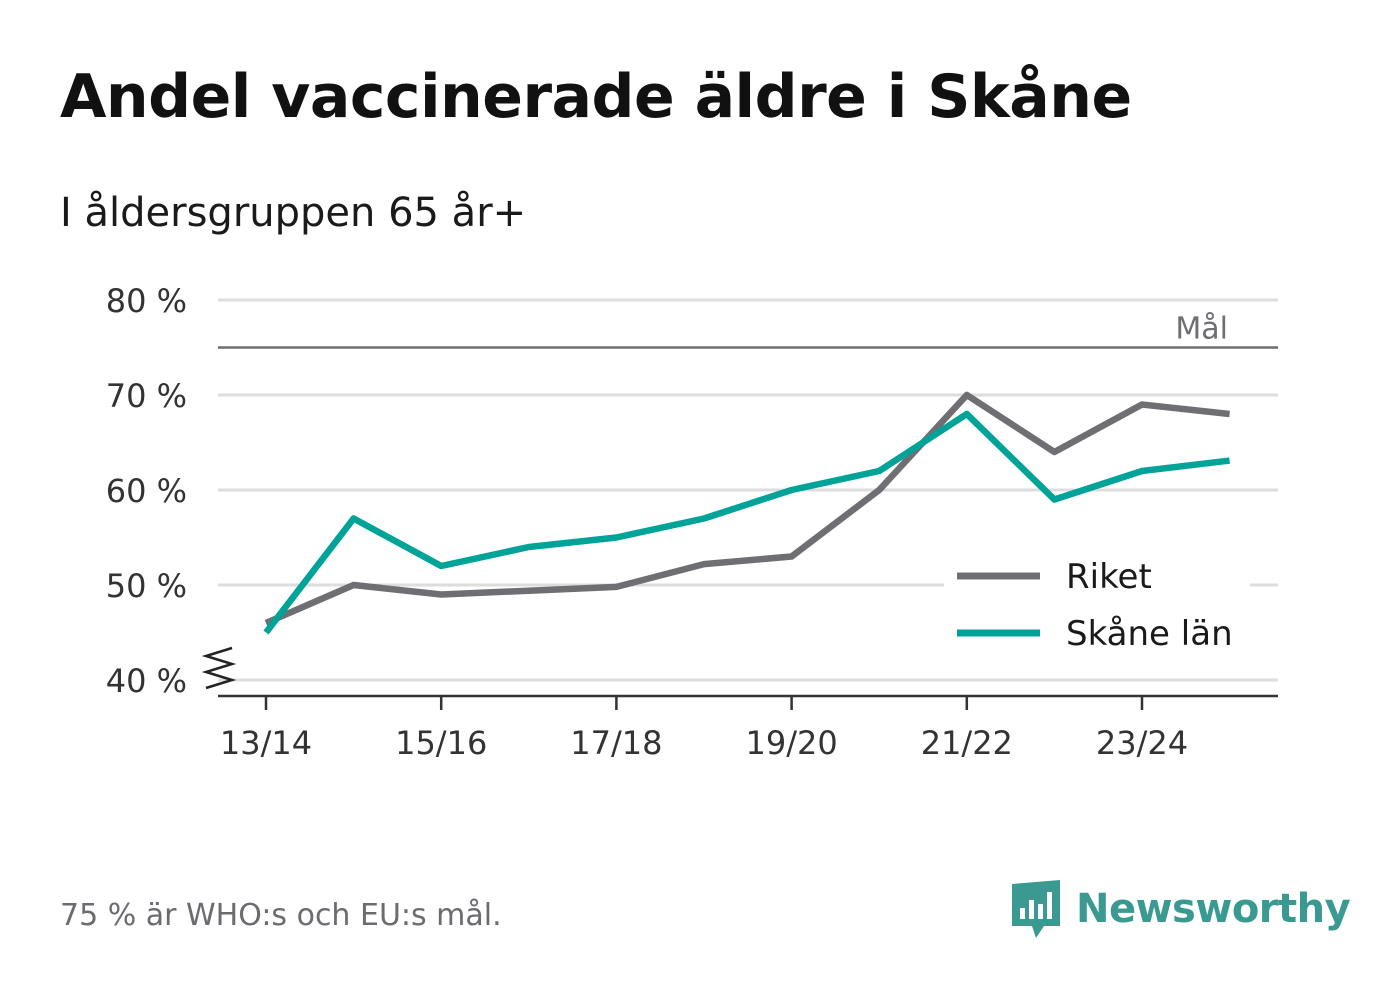 The width and height of the screenshot is (1382, 999). Describe the element at coordinates (791, 743) in the screenshot. I see `x-tick-label: 19/20` at that location.